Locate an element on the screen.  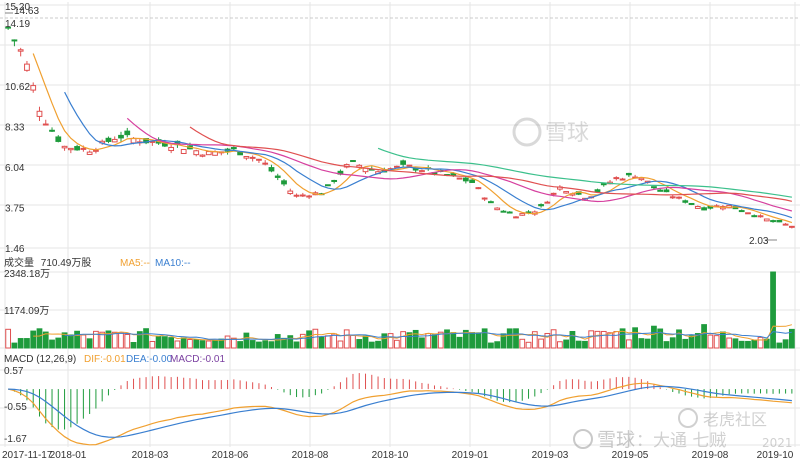
volume-tick-max: 2348.18万 is located at coordinates (27, 274).